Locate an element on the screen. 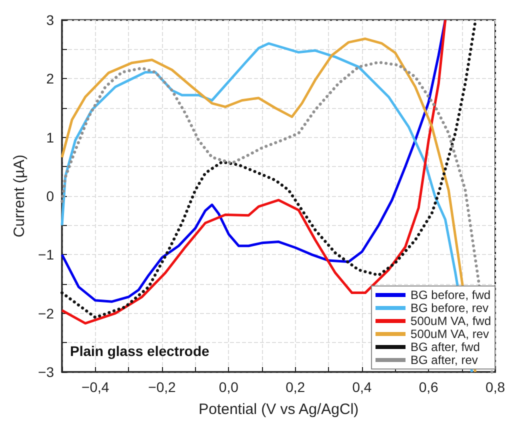  legend-label: BG after, rev is located at coordinates (444, 360).